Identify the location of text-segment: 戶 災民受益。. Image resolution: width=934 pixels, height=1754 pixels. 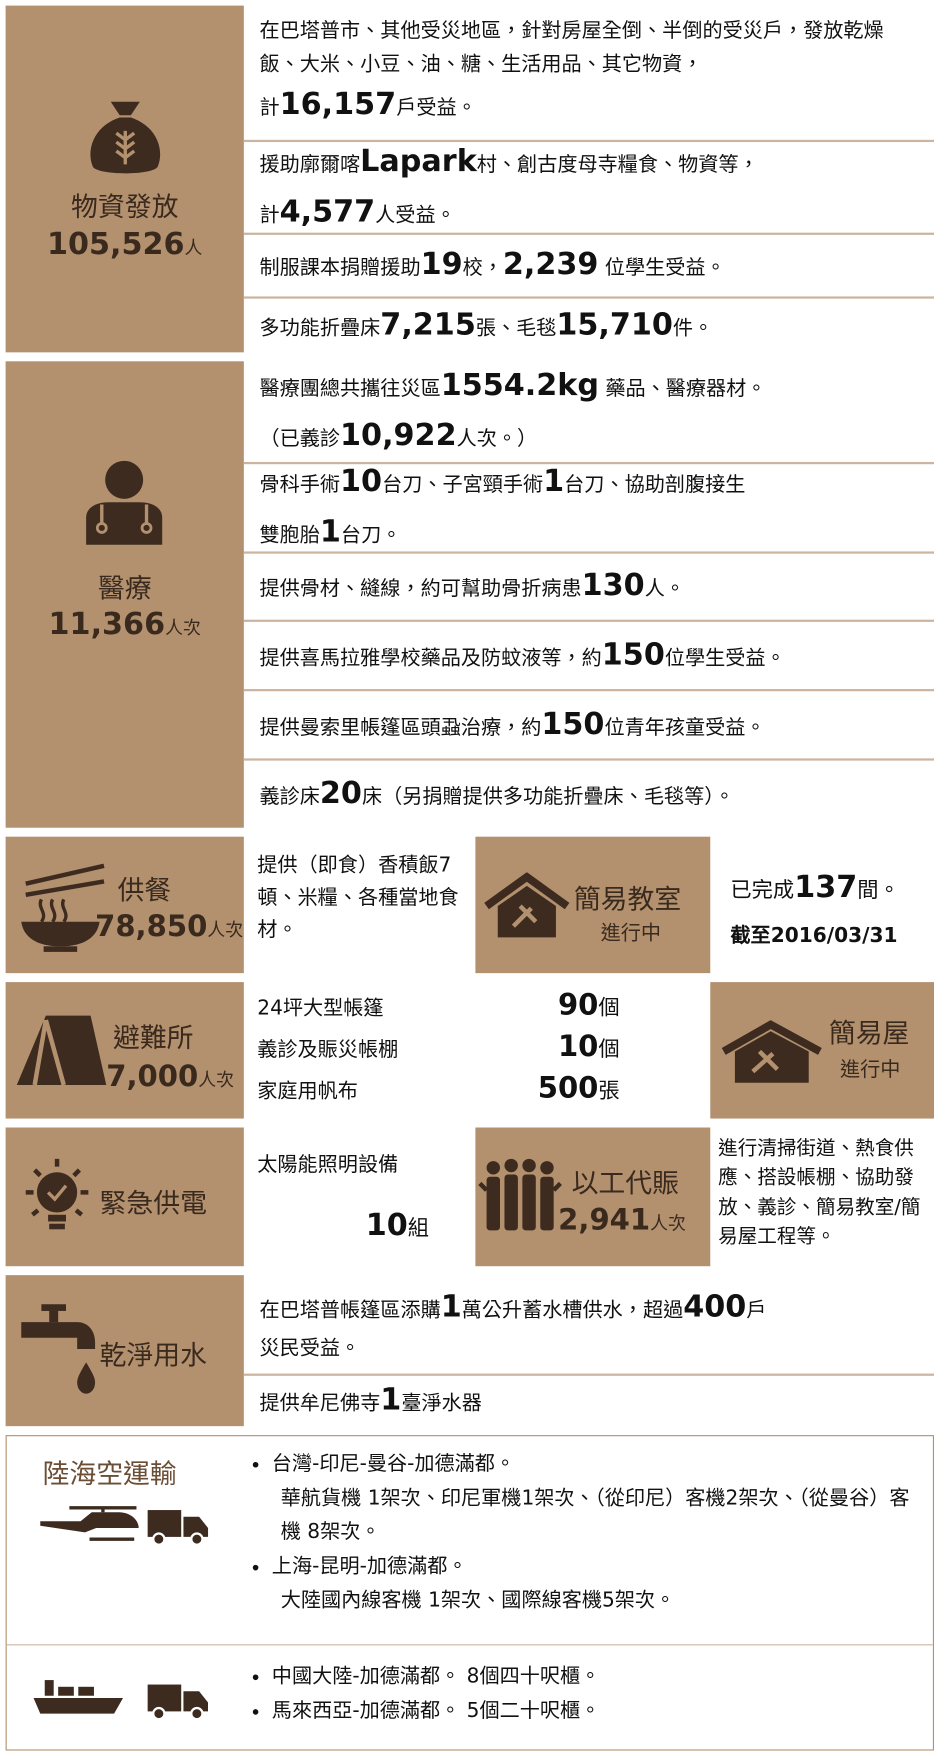
(513, 1329).